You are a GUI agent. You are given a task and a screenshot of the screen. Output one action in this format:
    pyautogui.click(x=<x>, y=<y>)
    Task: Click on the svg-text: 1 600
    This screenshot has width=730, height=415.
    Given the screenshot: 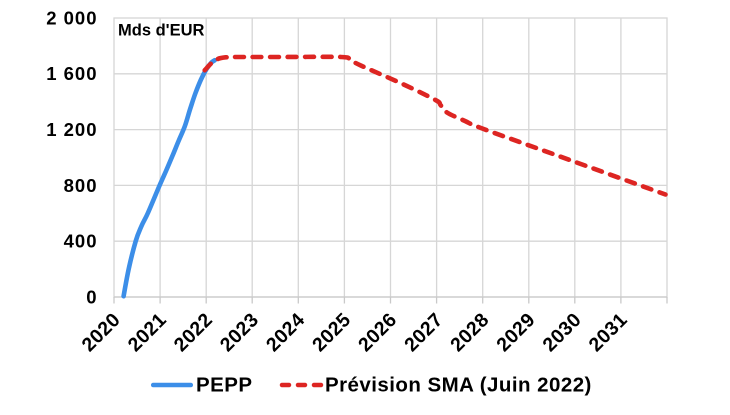 What is the action you would take?
    pyautogui.click(x=71, y=73)
    